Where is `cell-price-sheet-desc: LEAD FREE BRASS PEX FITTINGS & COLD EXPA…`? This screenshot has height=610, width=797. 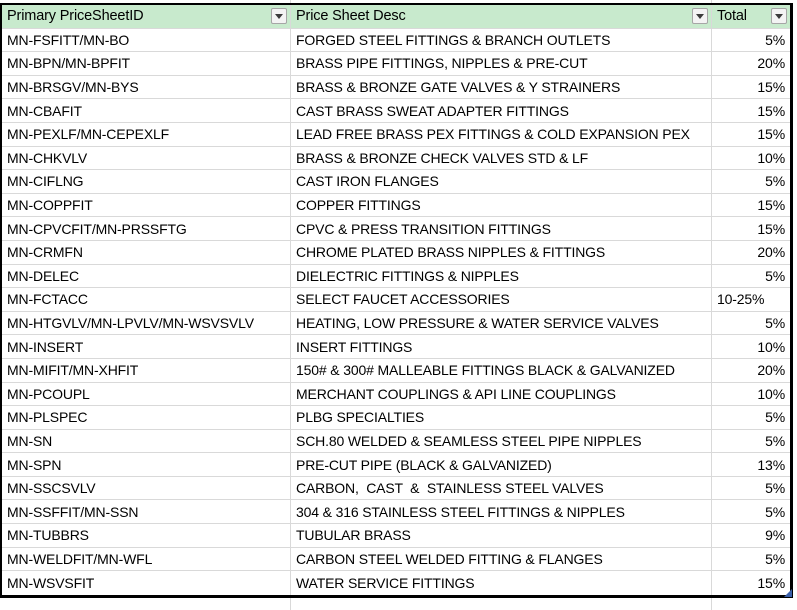
cell-price-sheet-desc: LEAD FREE BRASS PEX FITTINGS & COLD EXPA… is located at coordinates (501, 134).